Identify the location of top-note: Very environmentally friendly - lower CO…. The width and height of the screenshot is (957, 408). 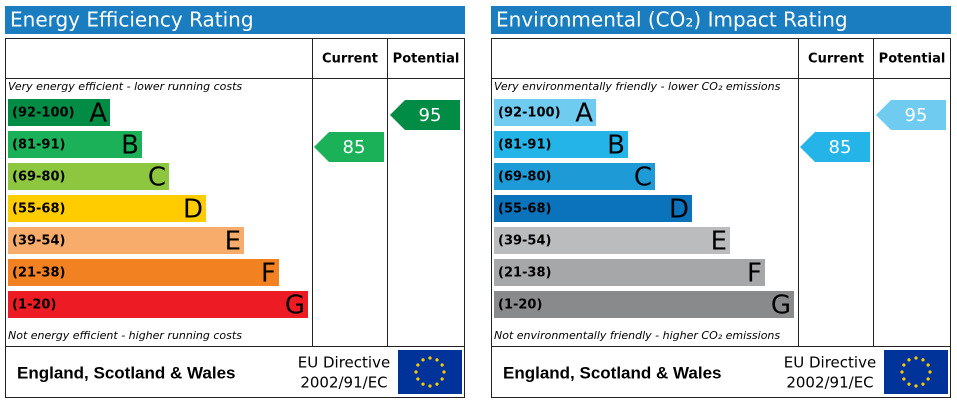
(637, 86).